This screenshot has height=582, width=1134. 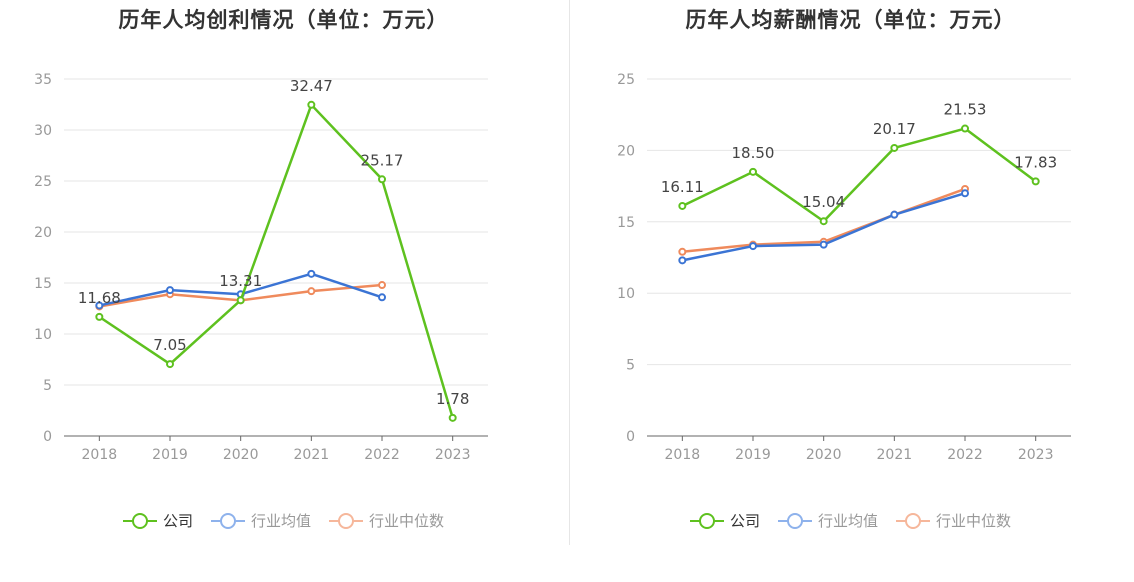 What do you see at coordinates (169, 345) in the screenshot?
I see `data-label: 7.05` at bounding box center [169, 345].